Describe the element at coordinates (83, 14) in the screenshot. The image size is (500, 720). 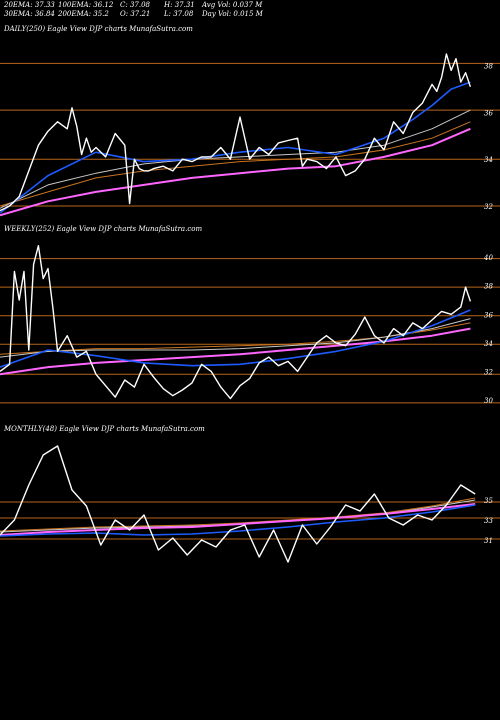
I see `ema200-readout: 200EMA: 35.2` at that location.